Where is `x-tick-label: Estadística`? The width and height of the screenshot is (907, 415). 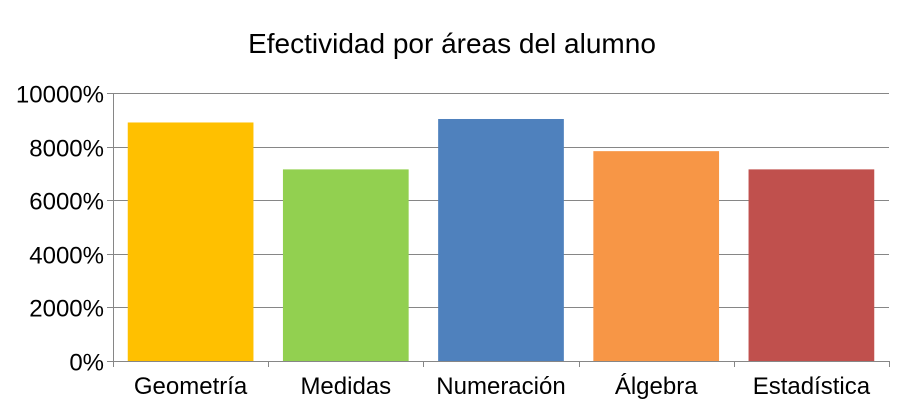
x-tick-label: Estadística is located at coordinates (812, 386).